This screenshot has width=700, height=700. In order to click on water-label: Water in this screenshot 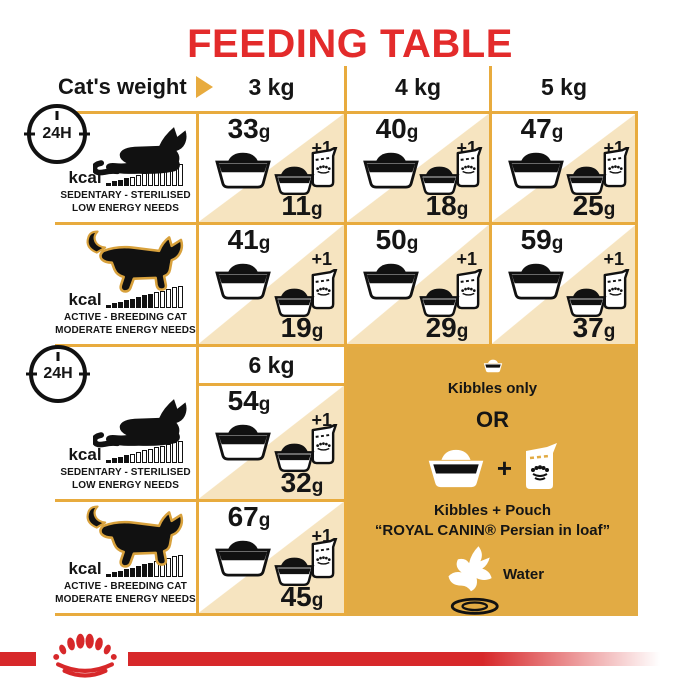, I will do `click(523, 574)`.